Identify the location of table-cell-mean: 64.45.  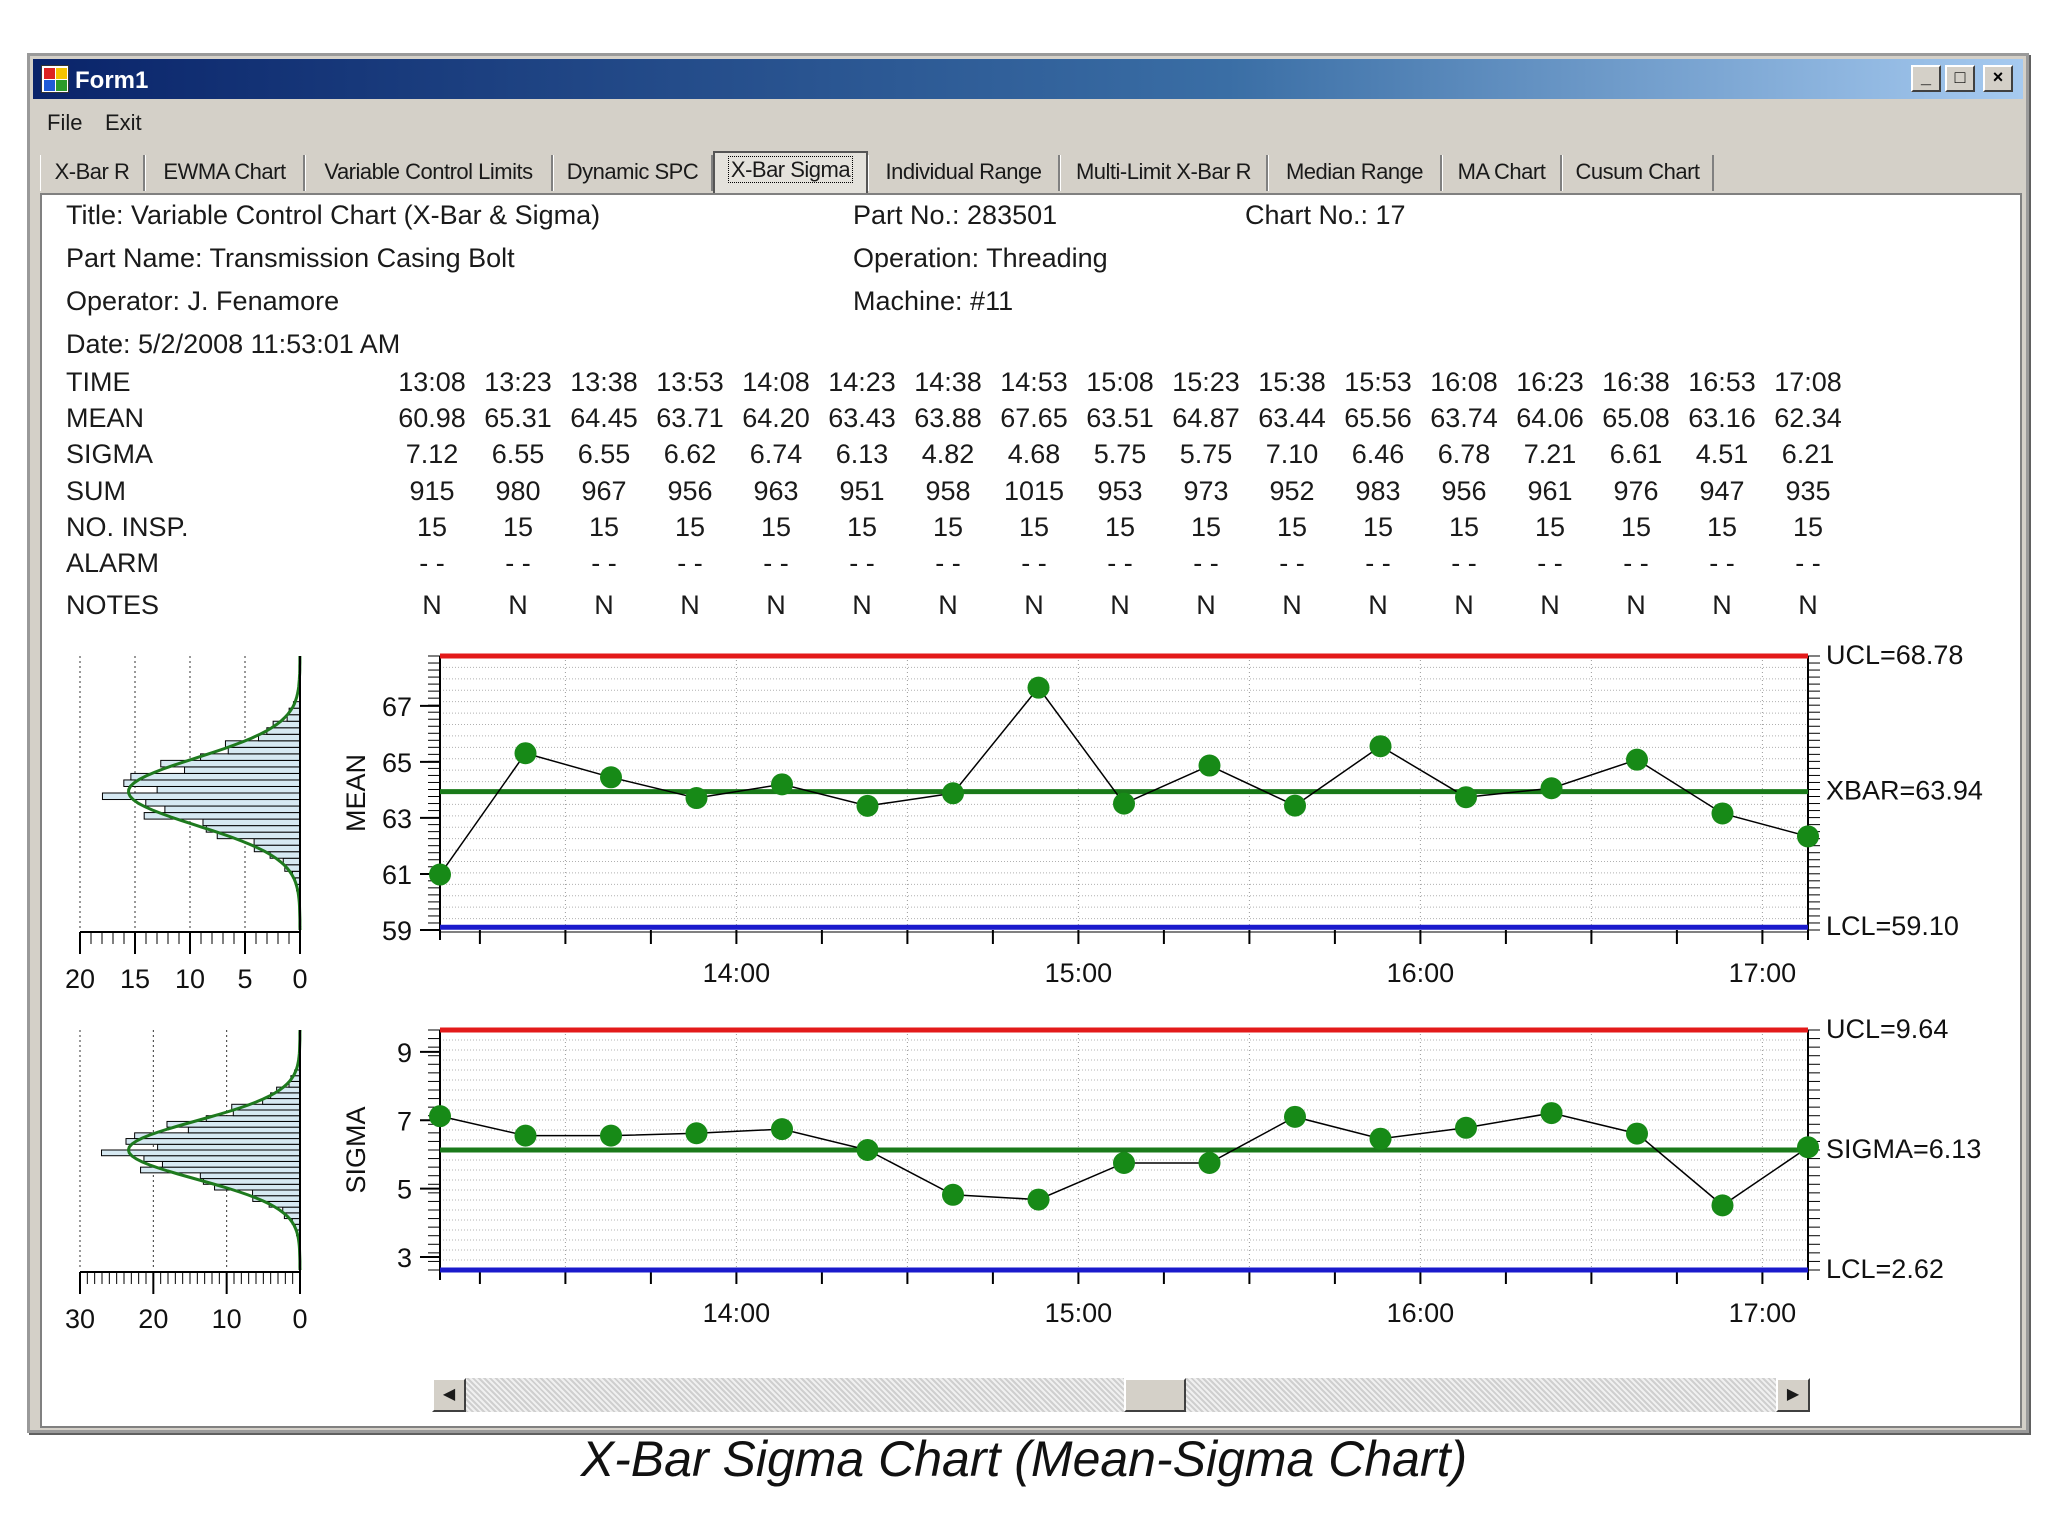
(604, 418).